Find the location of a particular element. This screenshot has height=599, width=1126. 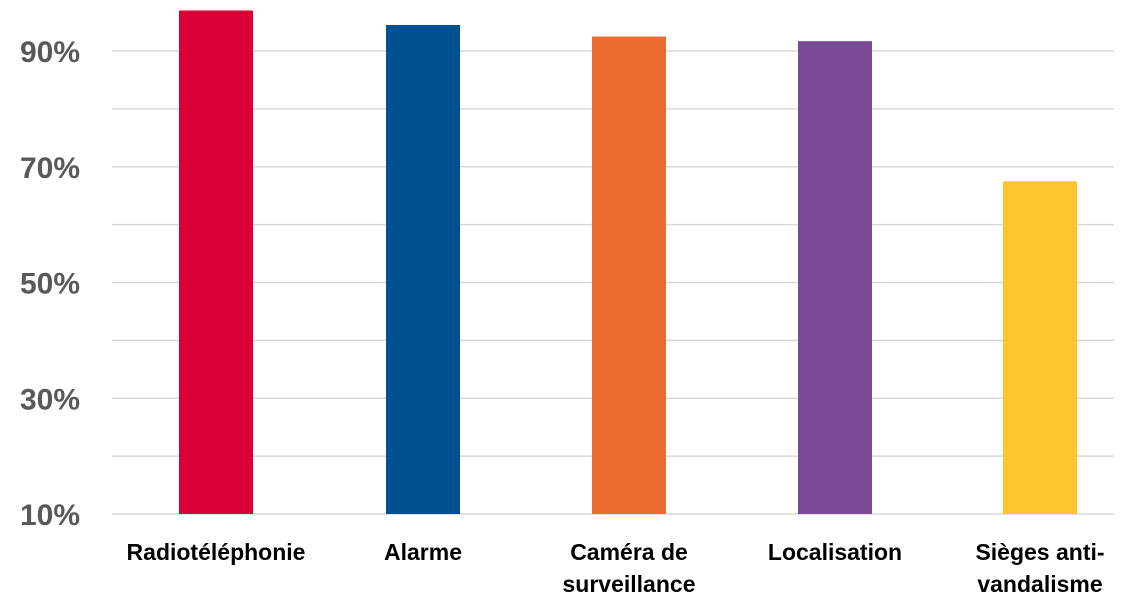

y-tick-label: 90% is located at coordinates (50, 52).